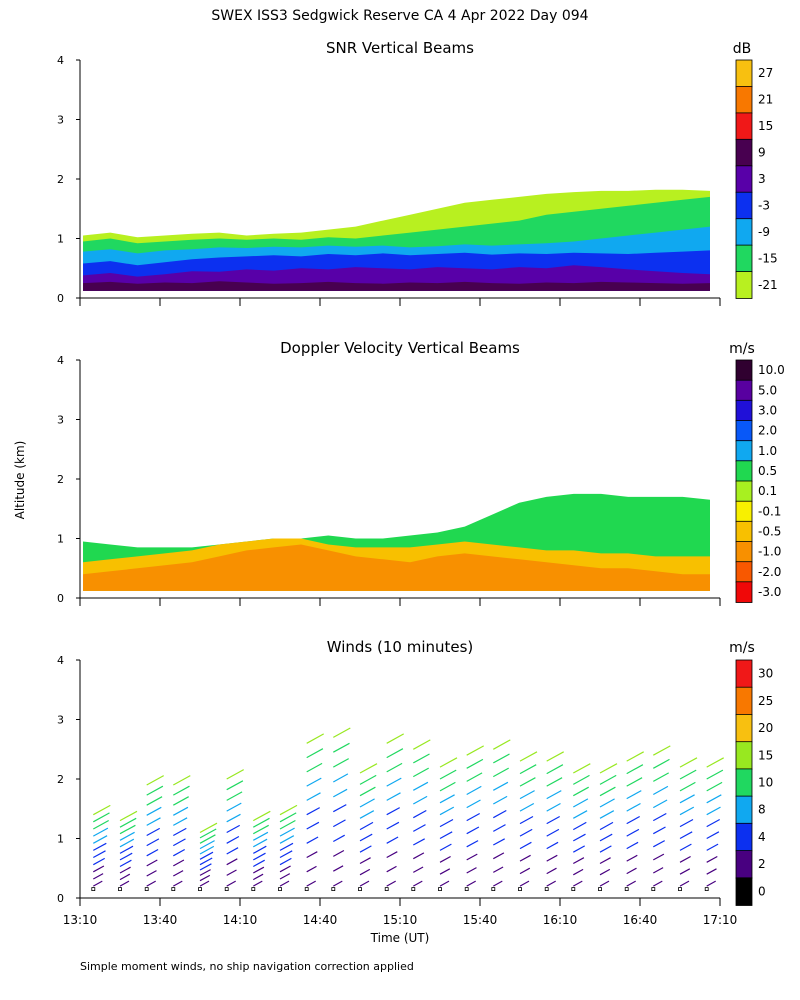  Describe the element at coordinates (765, 783) in the screenshot. I see `colorbar-label: 10` at that location.